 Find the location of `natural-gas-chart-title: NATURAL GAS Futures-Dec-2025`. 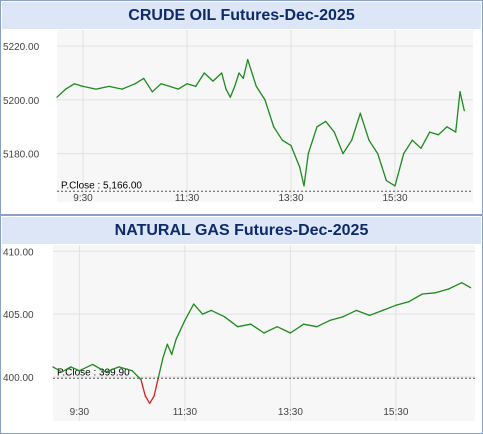

natural-gas-chart-title: NATURAL GAS Futures-Dec-2025 is located at coordinates (241, 230).